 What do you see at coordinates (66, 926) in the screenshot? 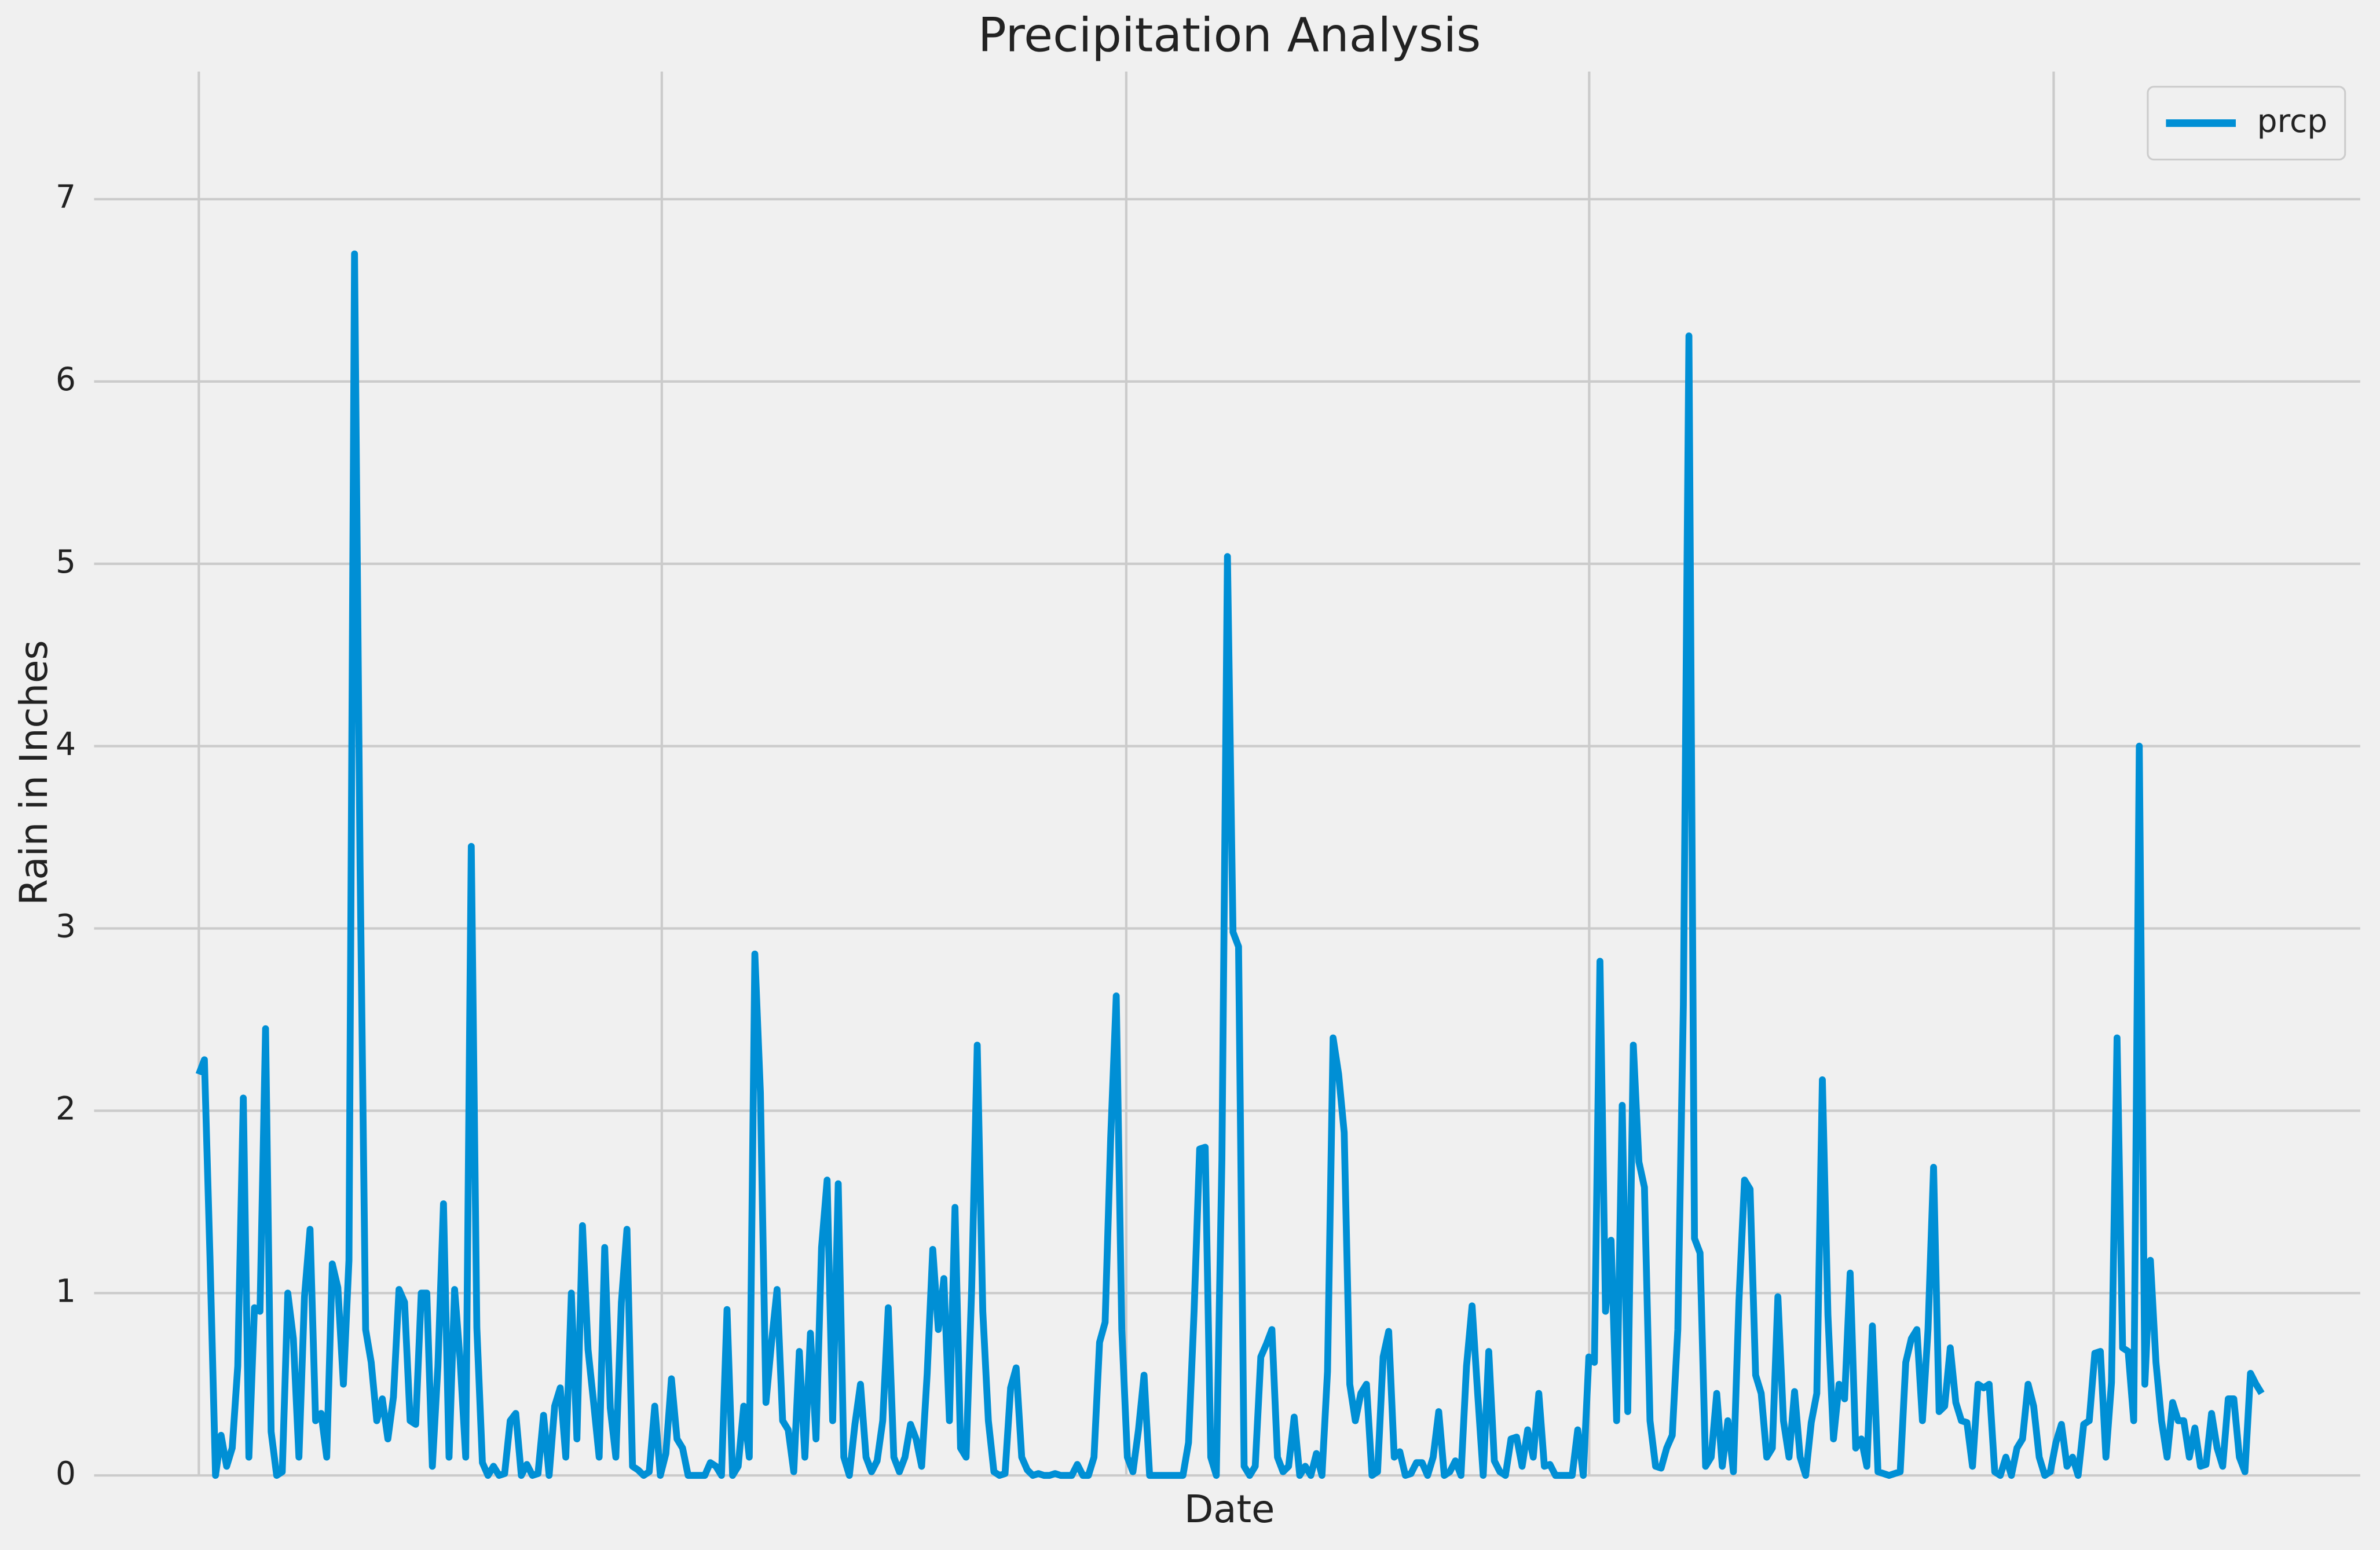
I see `y-tick-label: 3` at bounding box center [66, 926].